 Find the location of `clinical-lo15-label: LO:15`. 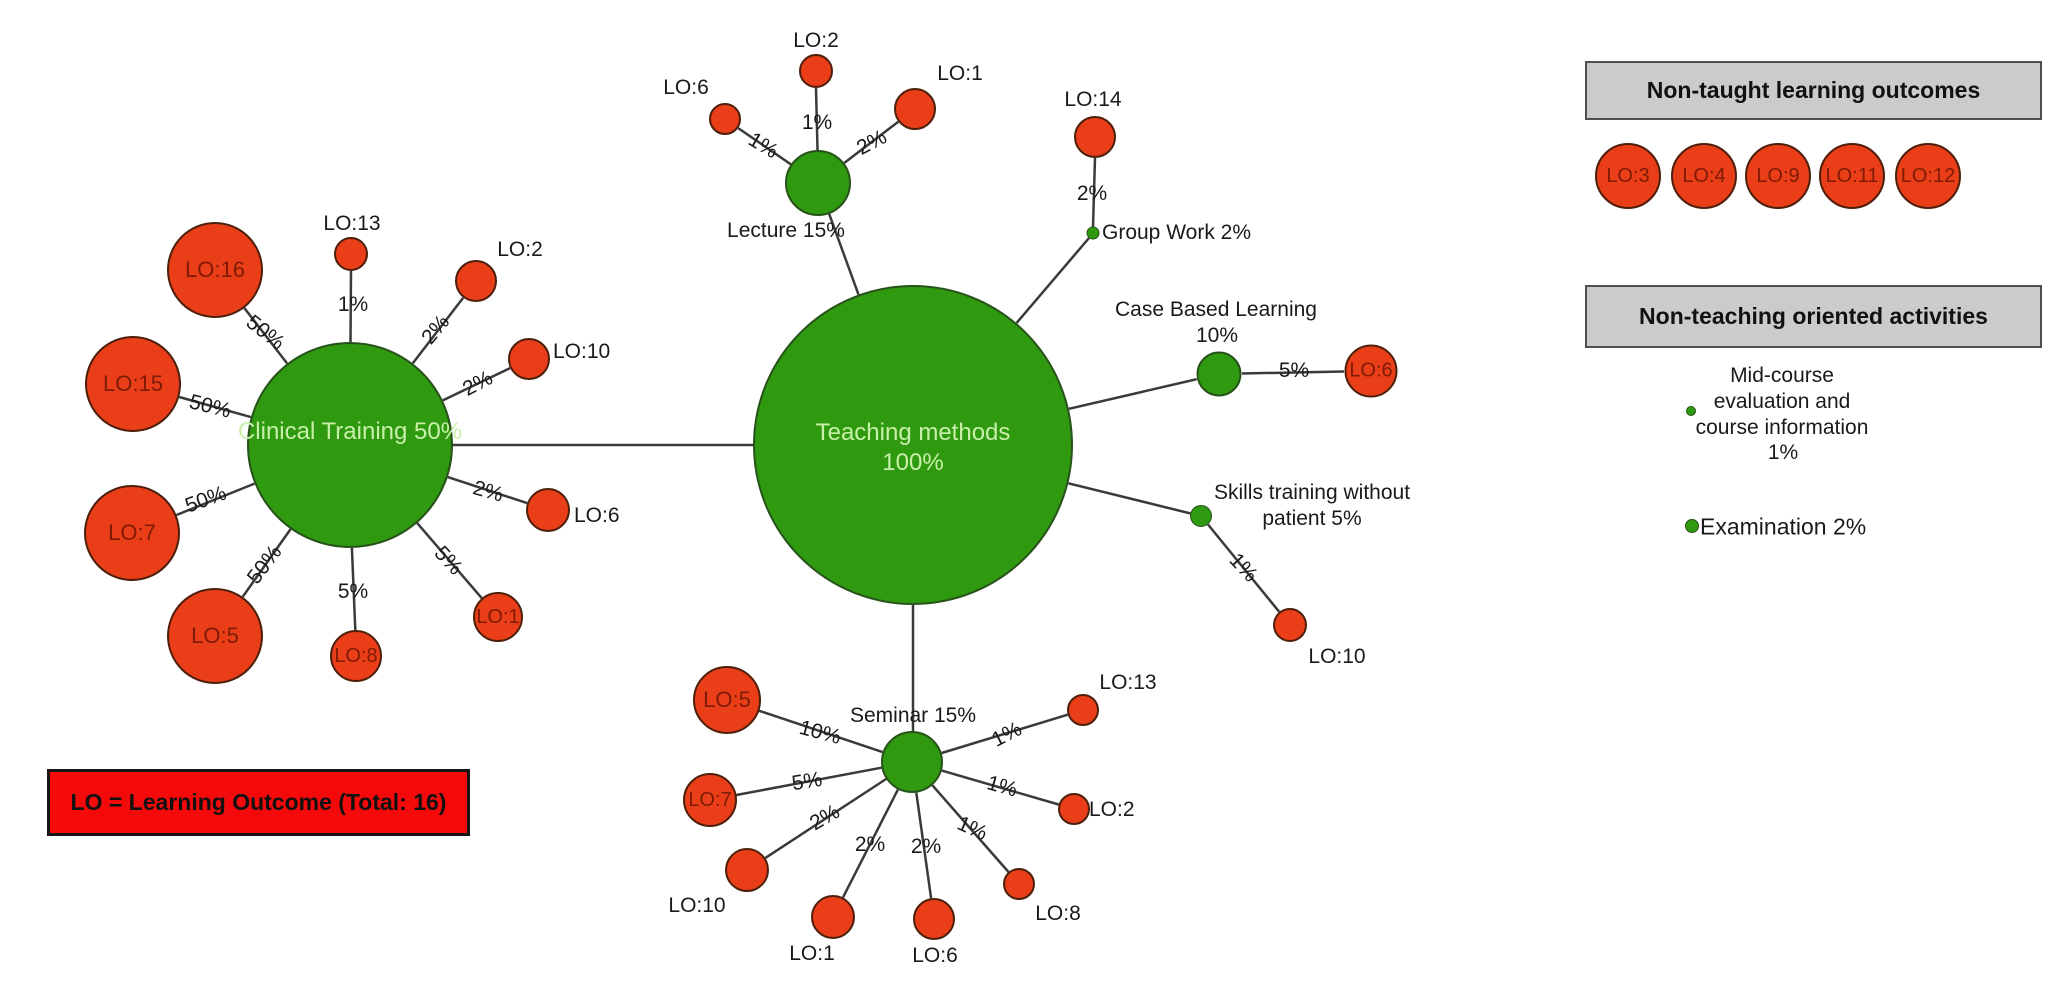

clinical-lo15-label: LO:15 is located at coordinates (133, 383).